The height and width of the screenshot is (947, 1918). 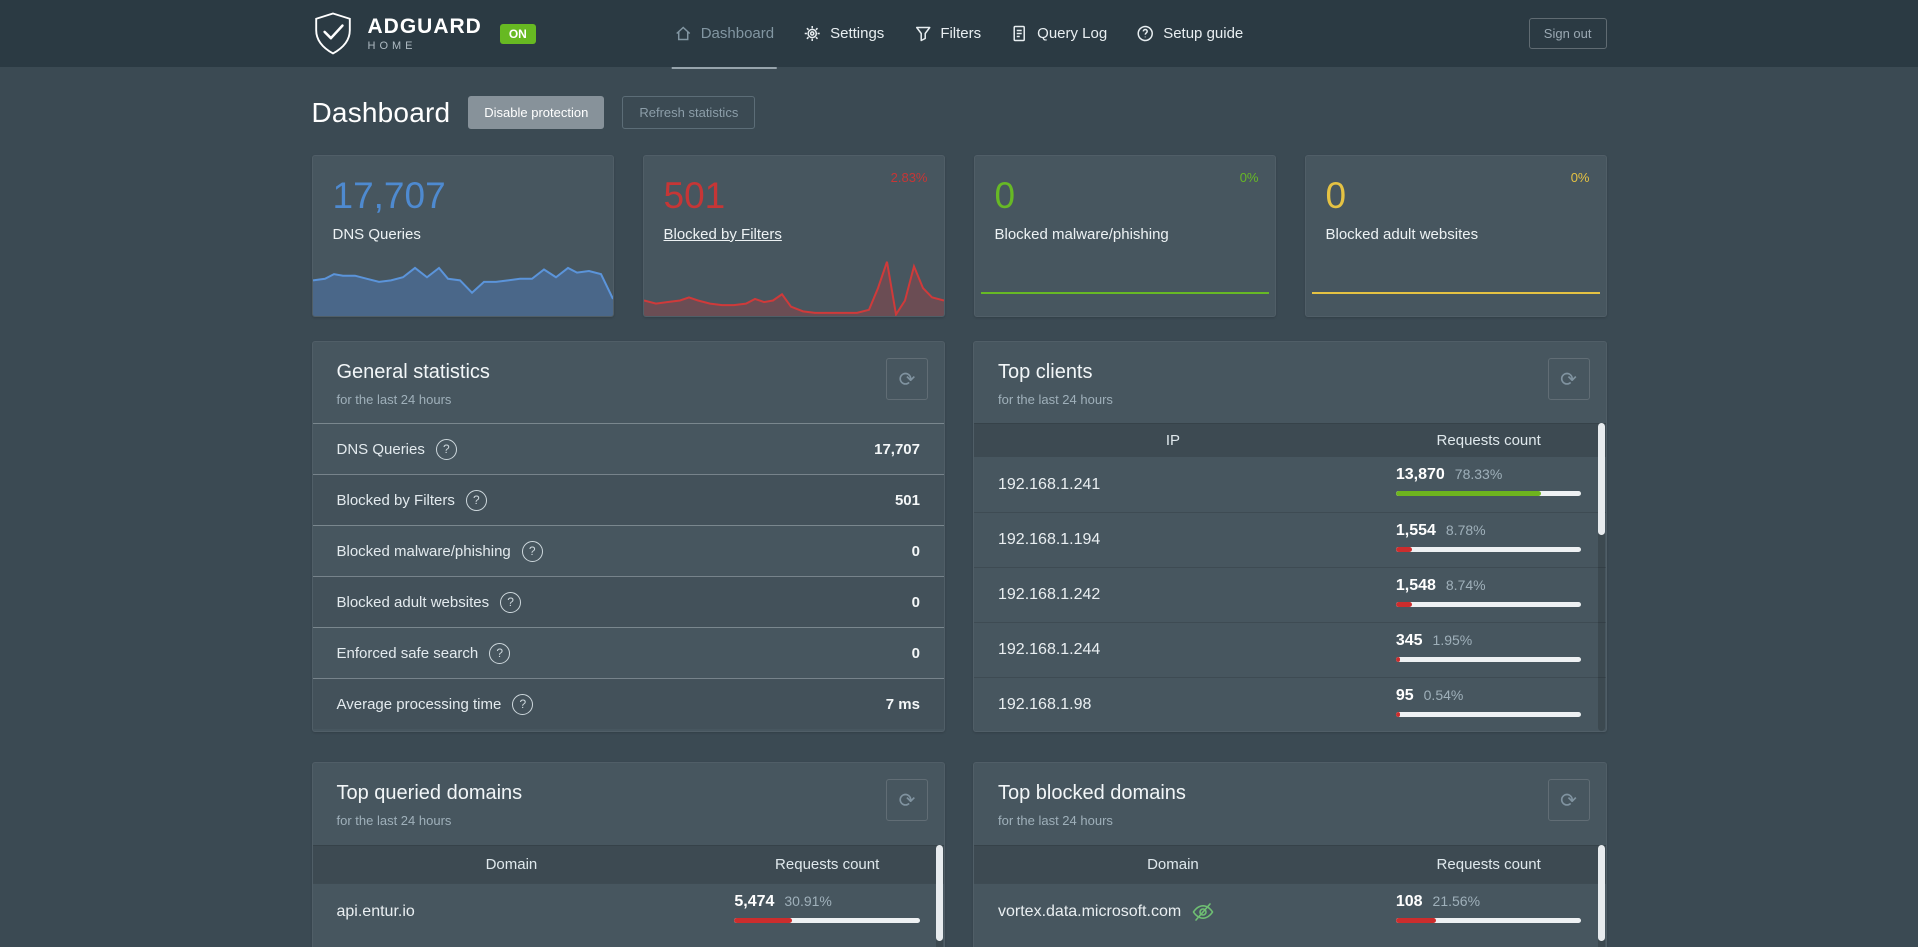 I want to click on nav-item-query-log: Query Log, so click(x=1059, y=33).